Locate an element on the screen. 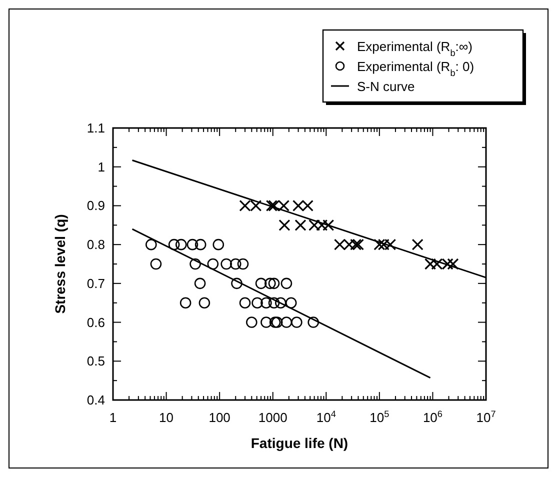  x-tick-label: 10$^{4}$ is located at coordinates (326, 417).